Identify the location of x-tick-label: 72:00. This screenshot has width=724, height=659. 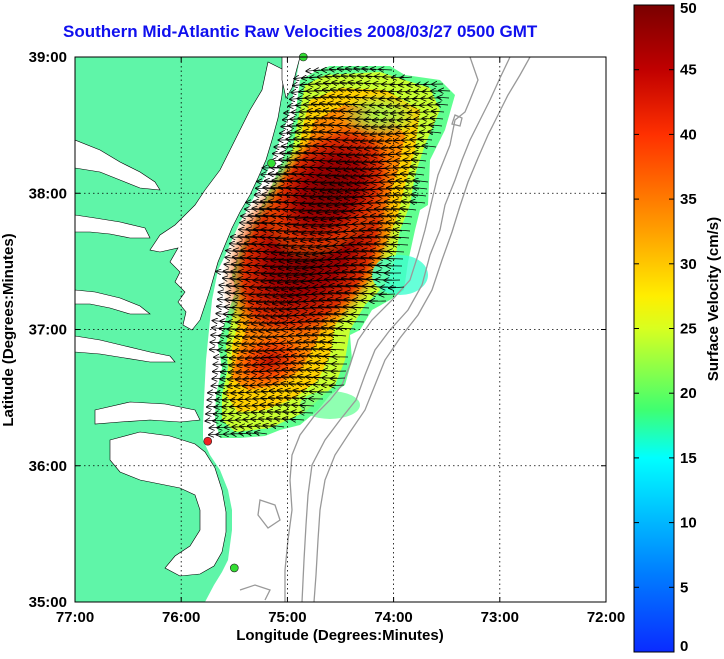
(606, 617).